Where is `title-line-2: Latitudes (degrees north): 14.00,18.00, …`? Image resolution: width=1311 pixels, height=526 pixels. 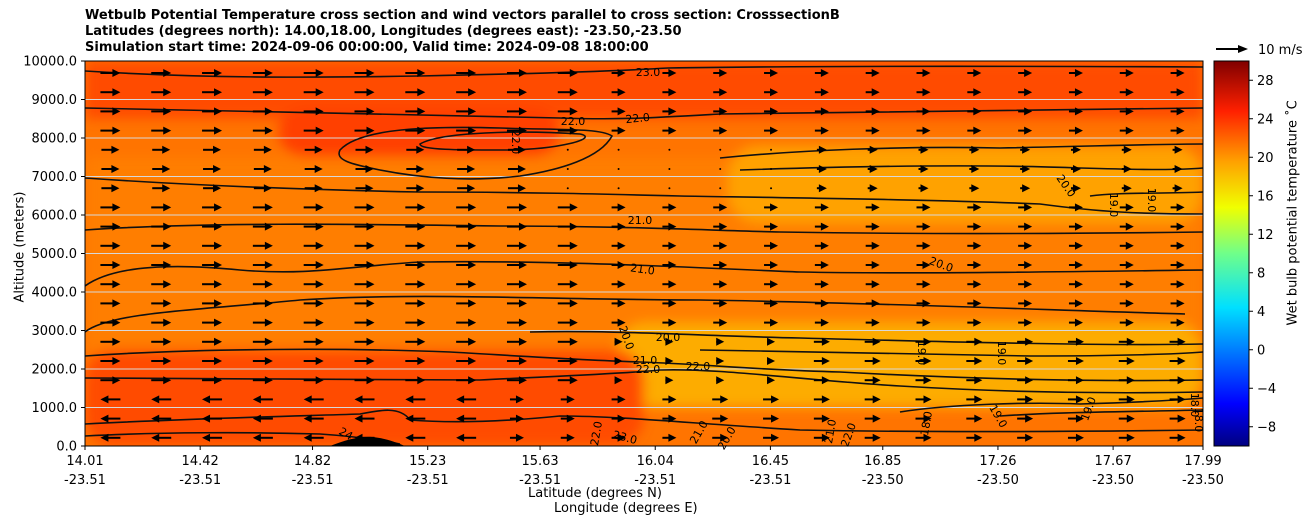 title-line-2: Latitudes (degrees north): 14.00,18.00, … is located at coordinates (383, 31).